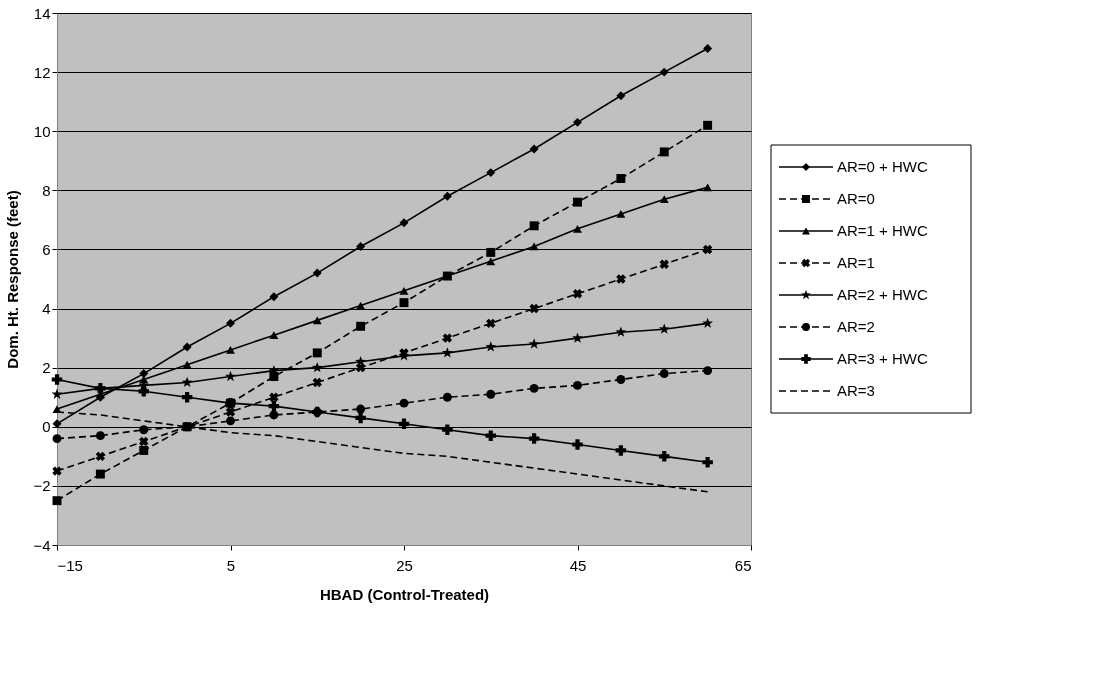  What do you see at coordinates (856, 198) in the screenshot?
I see `legend-label: AR=0` at bounding box center [856, 198].